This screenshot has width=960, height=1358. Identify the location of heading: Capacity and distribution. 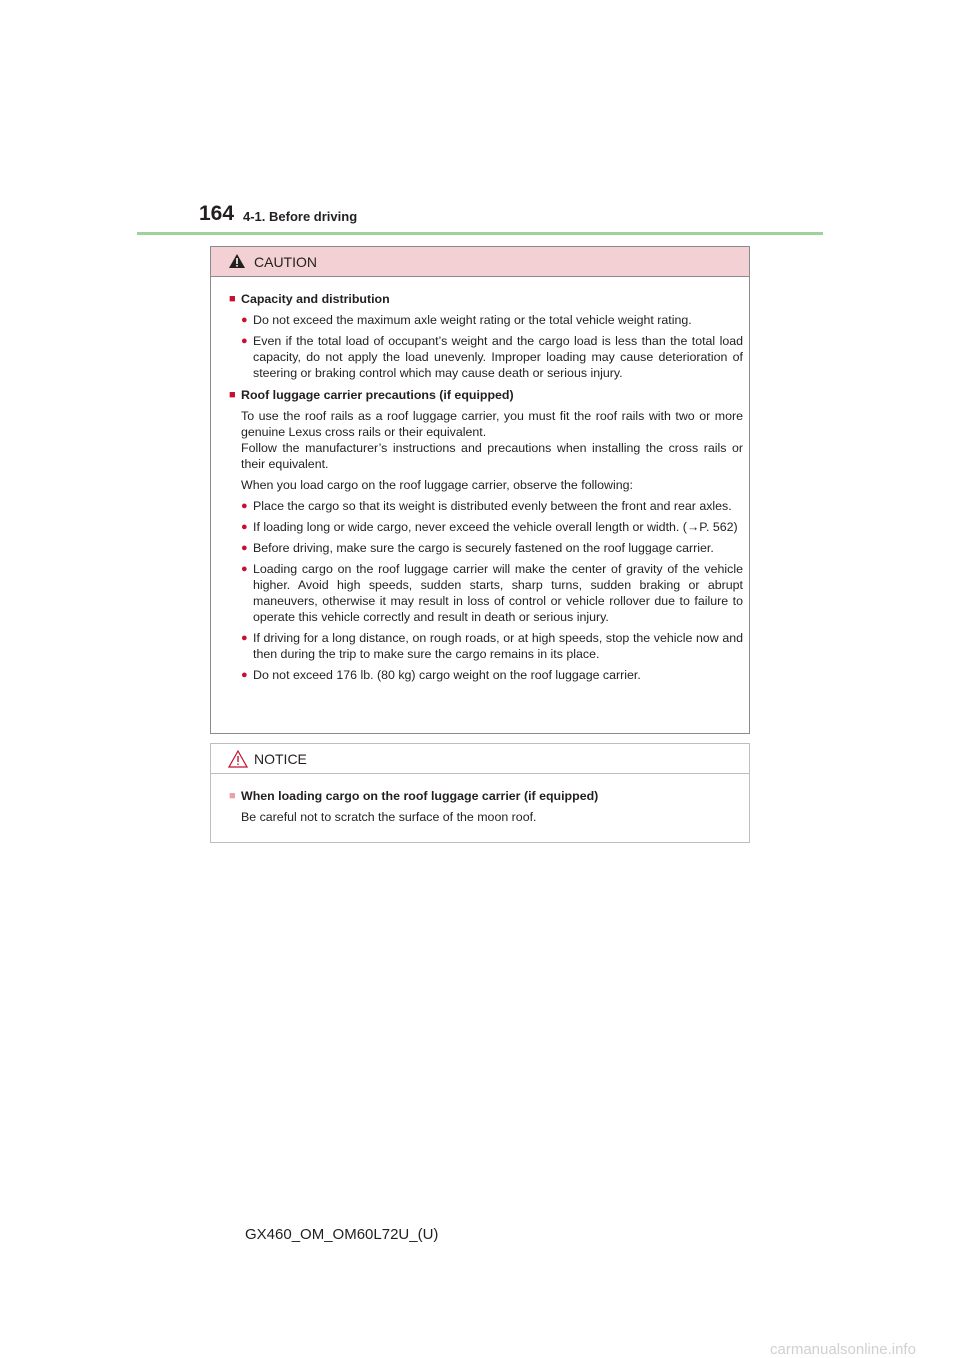
(486, 299).